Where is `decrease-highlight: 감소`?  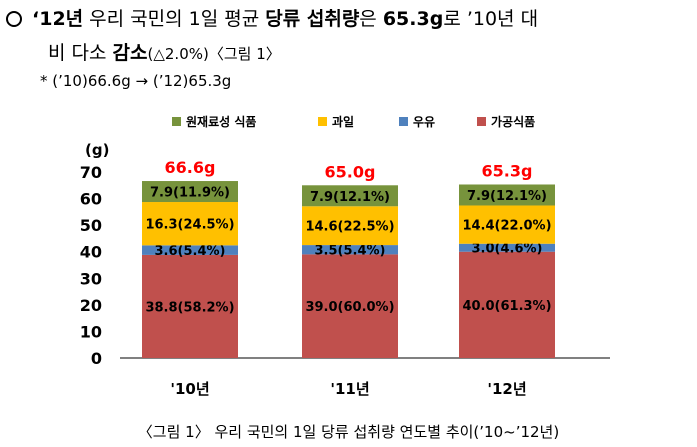 decrease-highlight: 감소 is located at coordinates (130, 53).